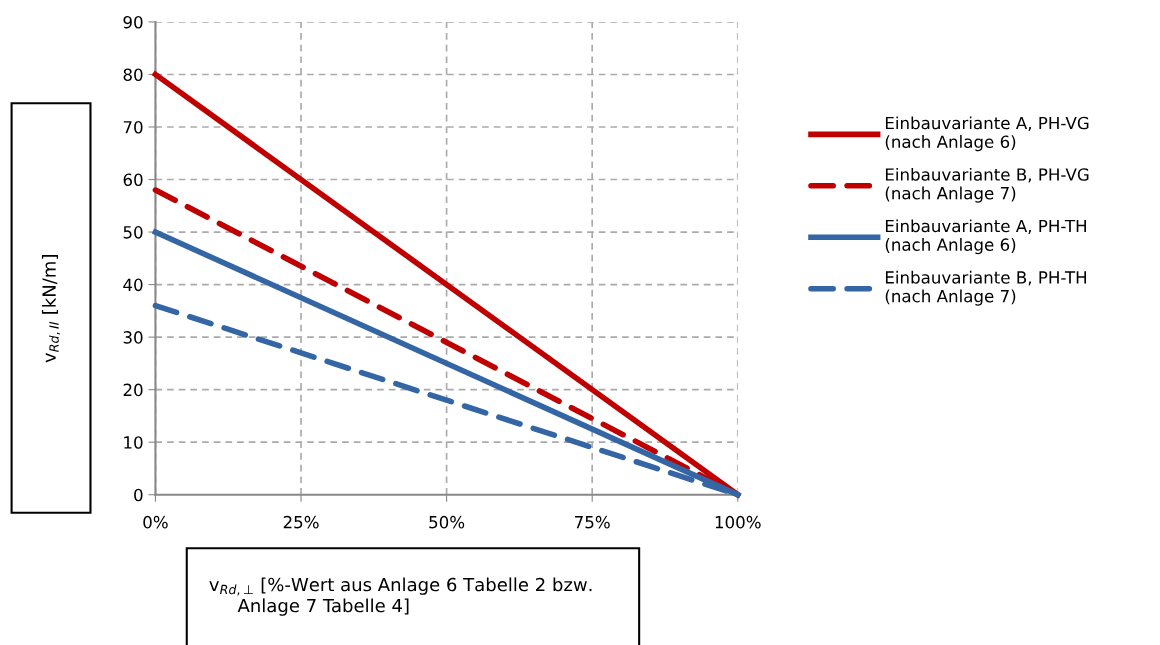 Image resolution: width=1160 pixels, height=645 pixels. I want to click on legend-label: Einbauvariante B, PH-VG (nach Anlage 7), so click(987, 185).